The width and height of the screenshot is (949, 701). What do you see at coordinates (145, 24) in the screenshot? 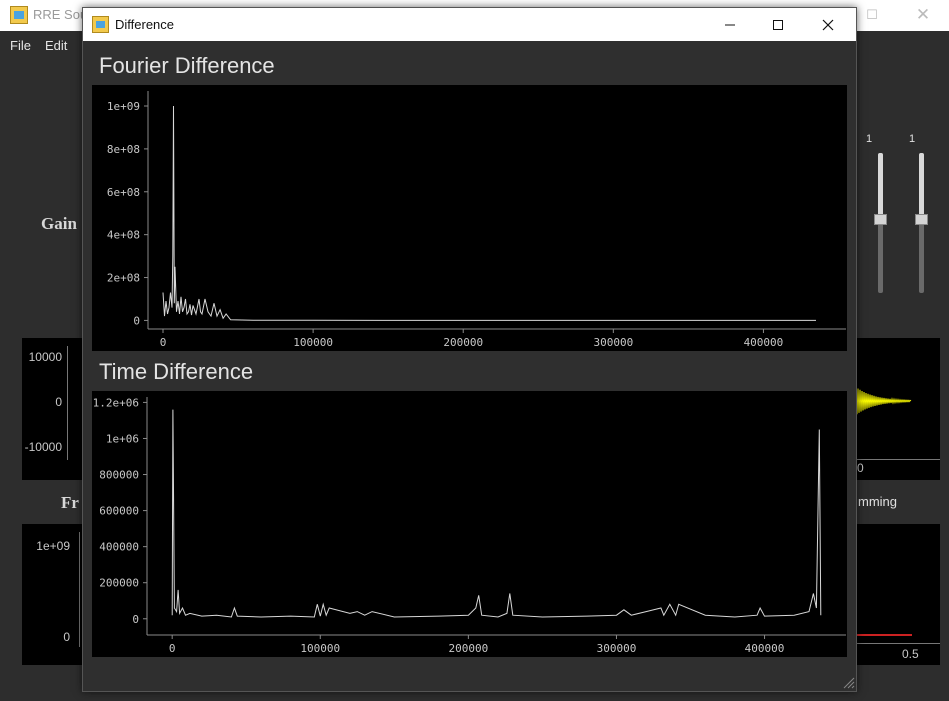
I see `dialog-title: Difference` at bounding box center [145, 24].